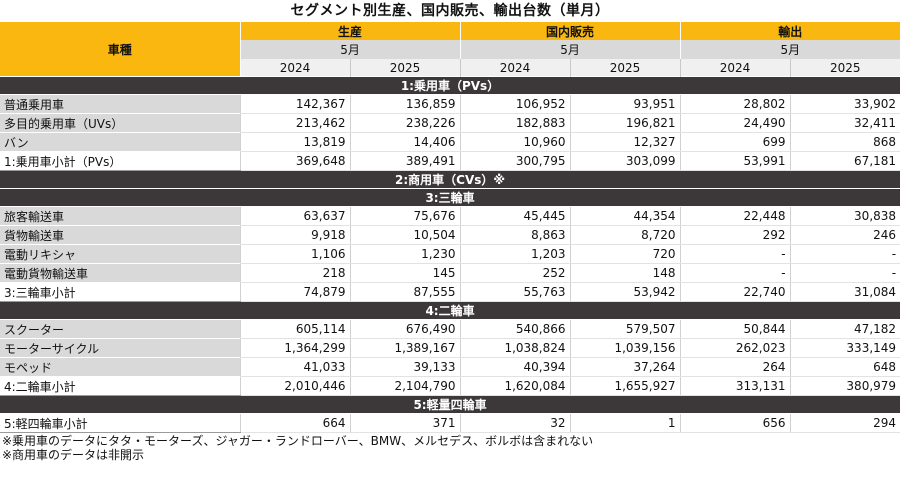 The image size is (900, 487). What do you see at coordinates (735, 367) in the screenshot?
I see `value-cell: 264` at bounding box center [735, 367].